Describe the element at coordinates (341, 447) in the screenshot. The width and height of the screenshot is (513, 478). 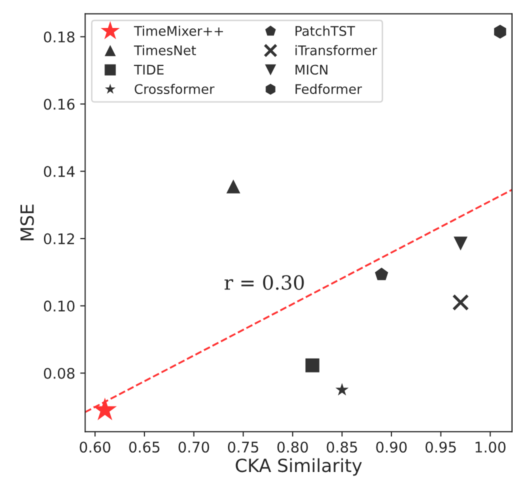
I see `x-tick-label: 0.85` at that location.